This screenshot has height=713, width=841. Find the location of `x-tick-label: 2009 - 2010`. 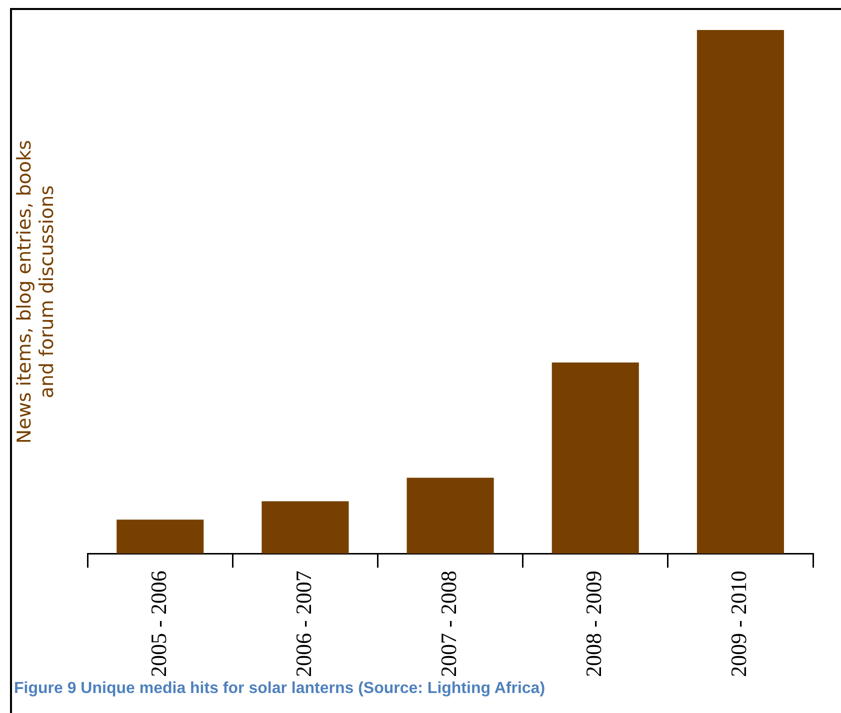

x-tick-label: 2009 - 2010 is located at coordinates (739, 623).